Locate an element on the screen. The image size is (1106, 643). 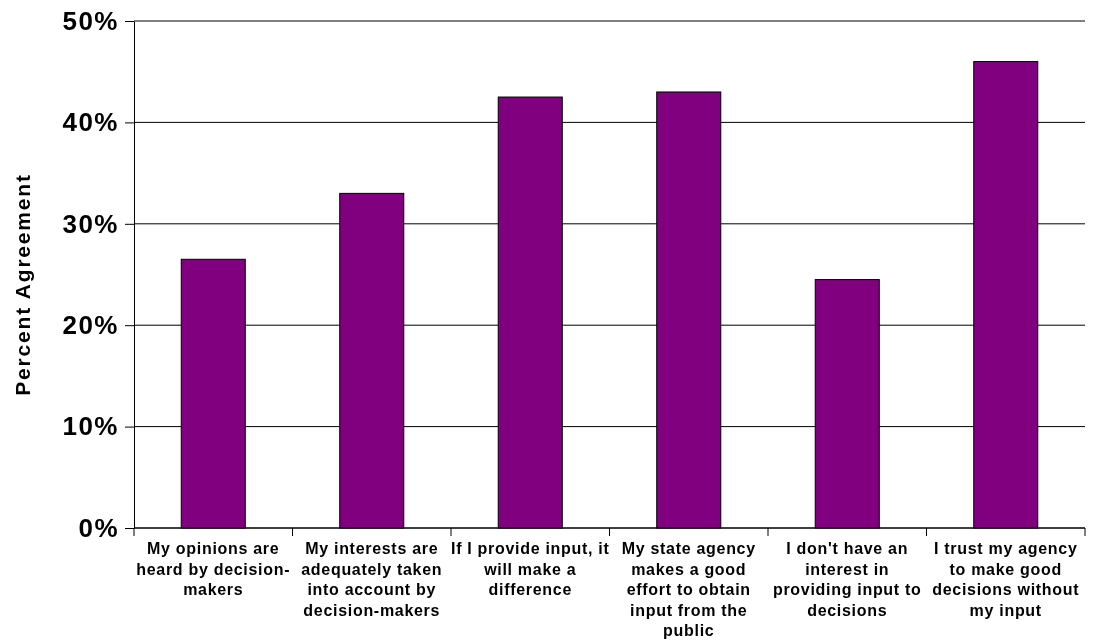
y-tick-label: 50% is located at coordinates (90, 20).